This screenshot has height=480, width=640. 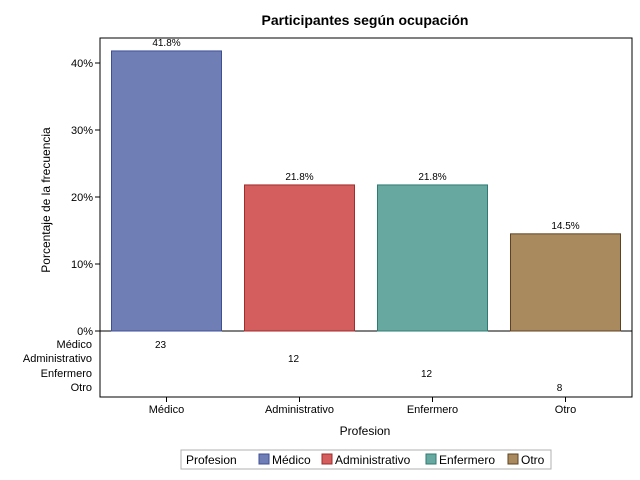 I want to click on bar-value-label: 41.8%, so click(x=166, y=43).